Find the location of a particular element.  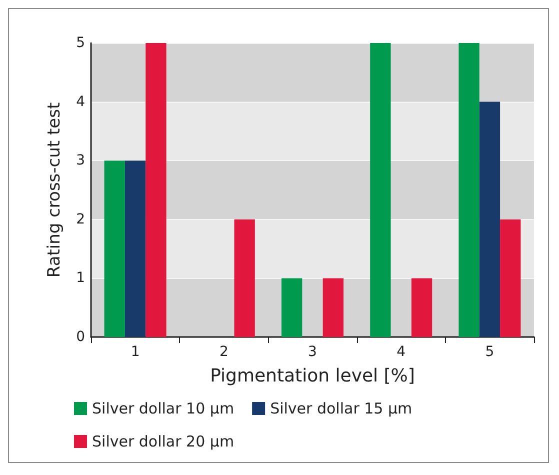

y-tick-label: 2 is located at coordinates (80, 219).